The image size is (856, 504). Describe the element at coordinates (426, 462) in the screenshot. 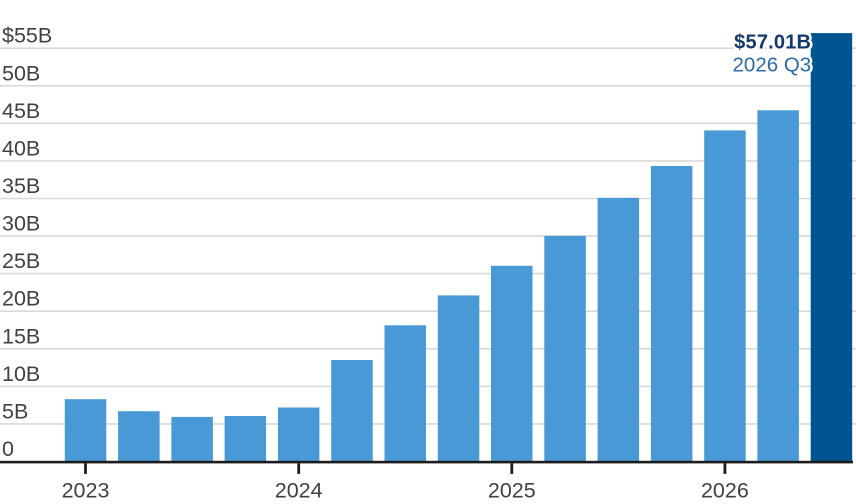

I see `x-axis-baseline` at that location.